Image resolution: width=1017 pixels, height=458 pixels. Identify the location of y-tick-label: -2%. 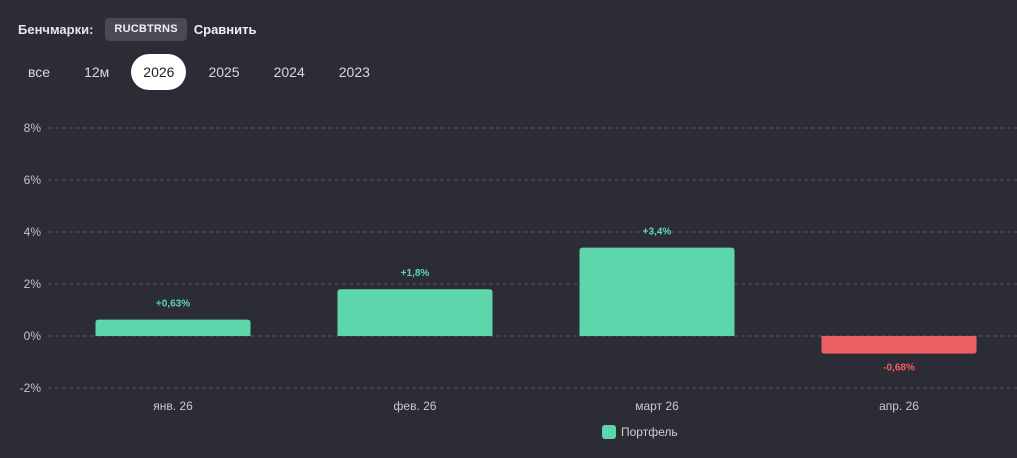
(31, 388).